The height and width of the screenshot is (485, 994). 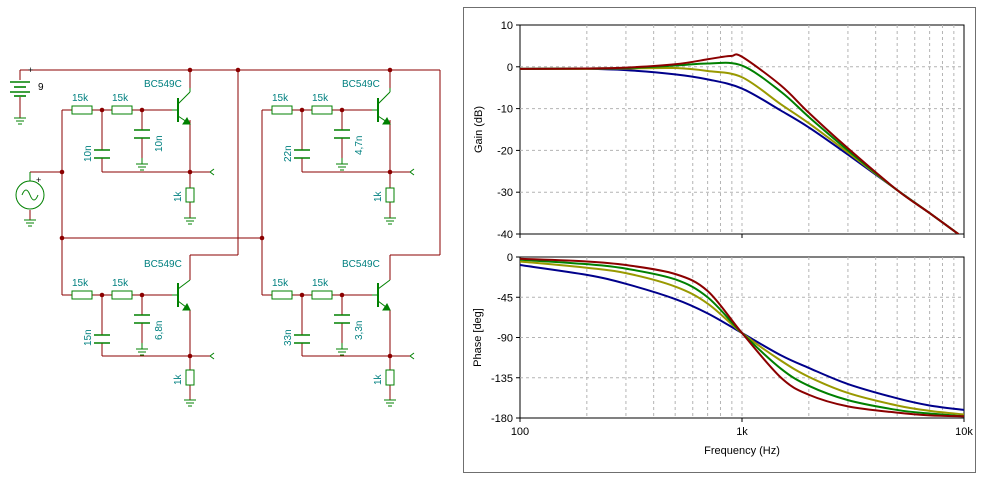 What do you see at coordinates (361, 264) in the screenshot?
I see `stage4-transistor-label: BC549C` at bounding box center [361, 264].